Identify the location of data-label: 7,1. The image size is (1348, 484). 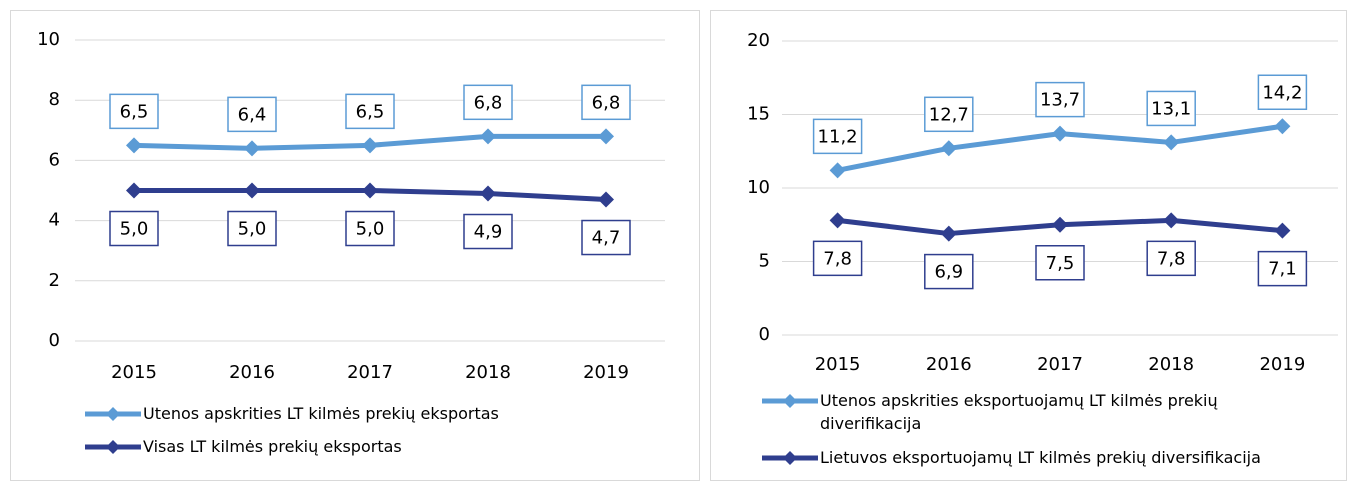
(1282, 269).